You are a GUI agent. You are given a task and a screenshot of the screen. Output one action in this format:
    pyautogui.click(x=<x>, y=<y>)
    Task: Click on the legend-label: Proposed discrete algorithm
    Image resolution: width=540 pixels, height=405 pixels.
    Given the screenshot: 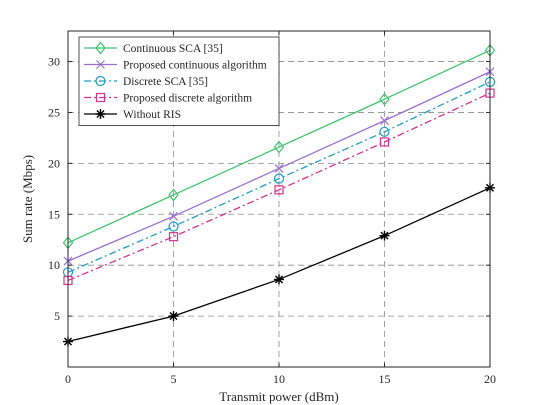 What is the action you would take?
    pyautogui.click(x=187, y=99)
    